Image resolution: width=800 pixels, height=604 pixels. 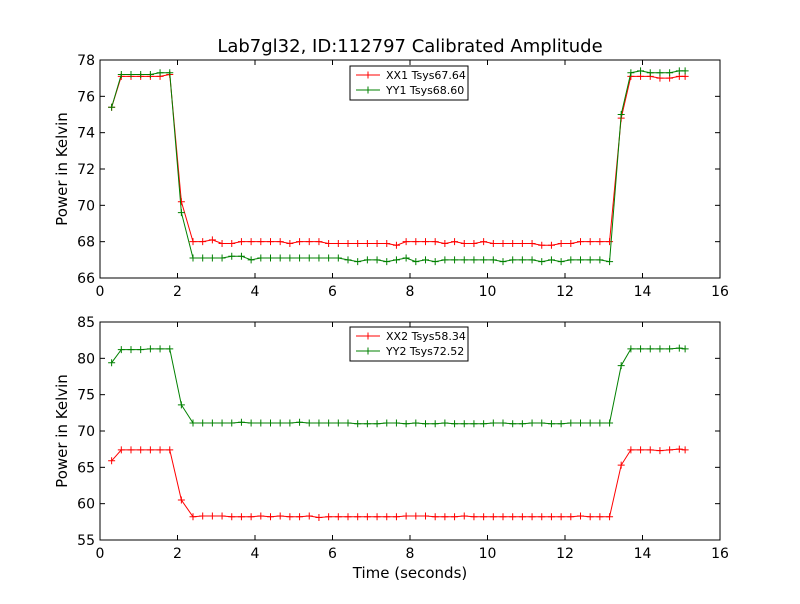 I want to click on x-tick-label: 10, so click(x=488, y=292).